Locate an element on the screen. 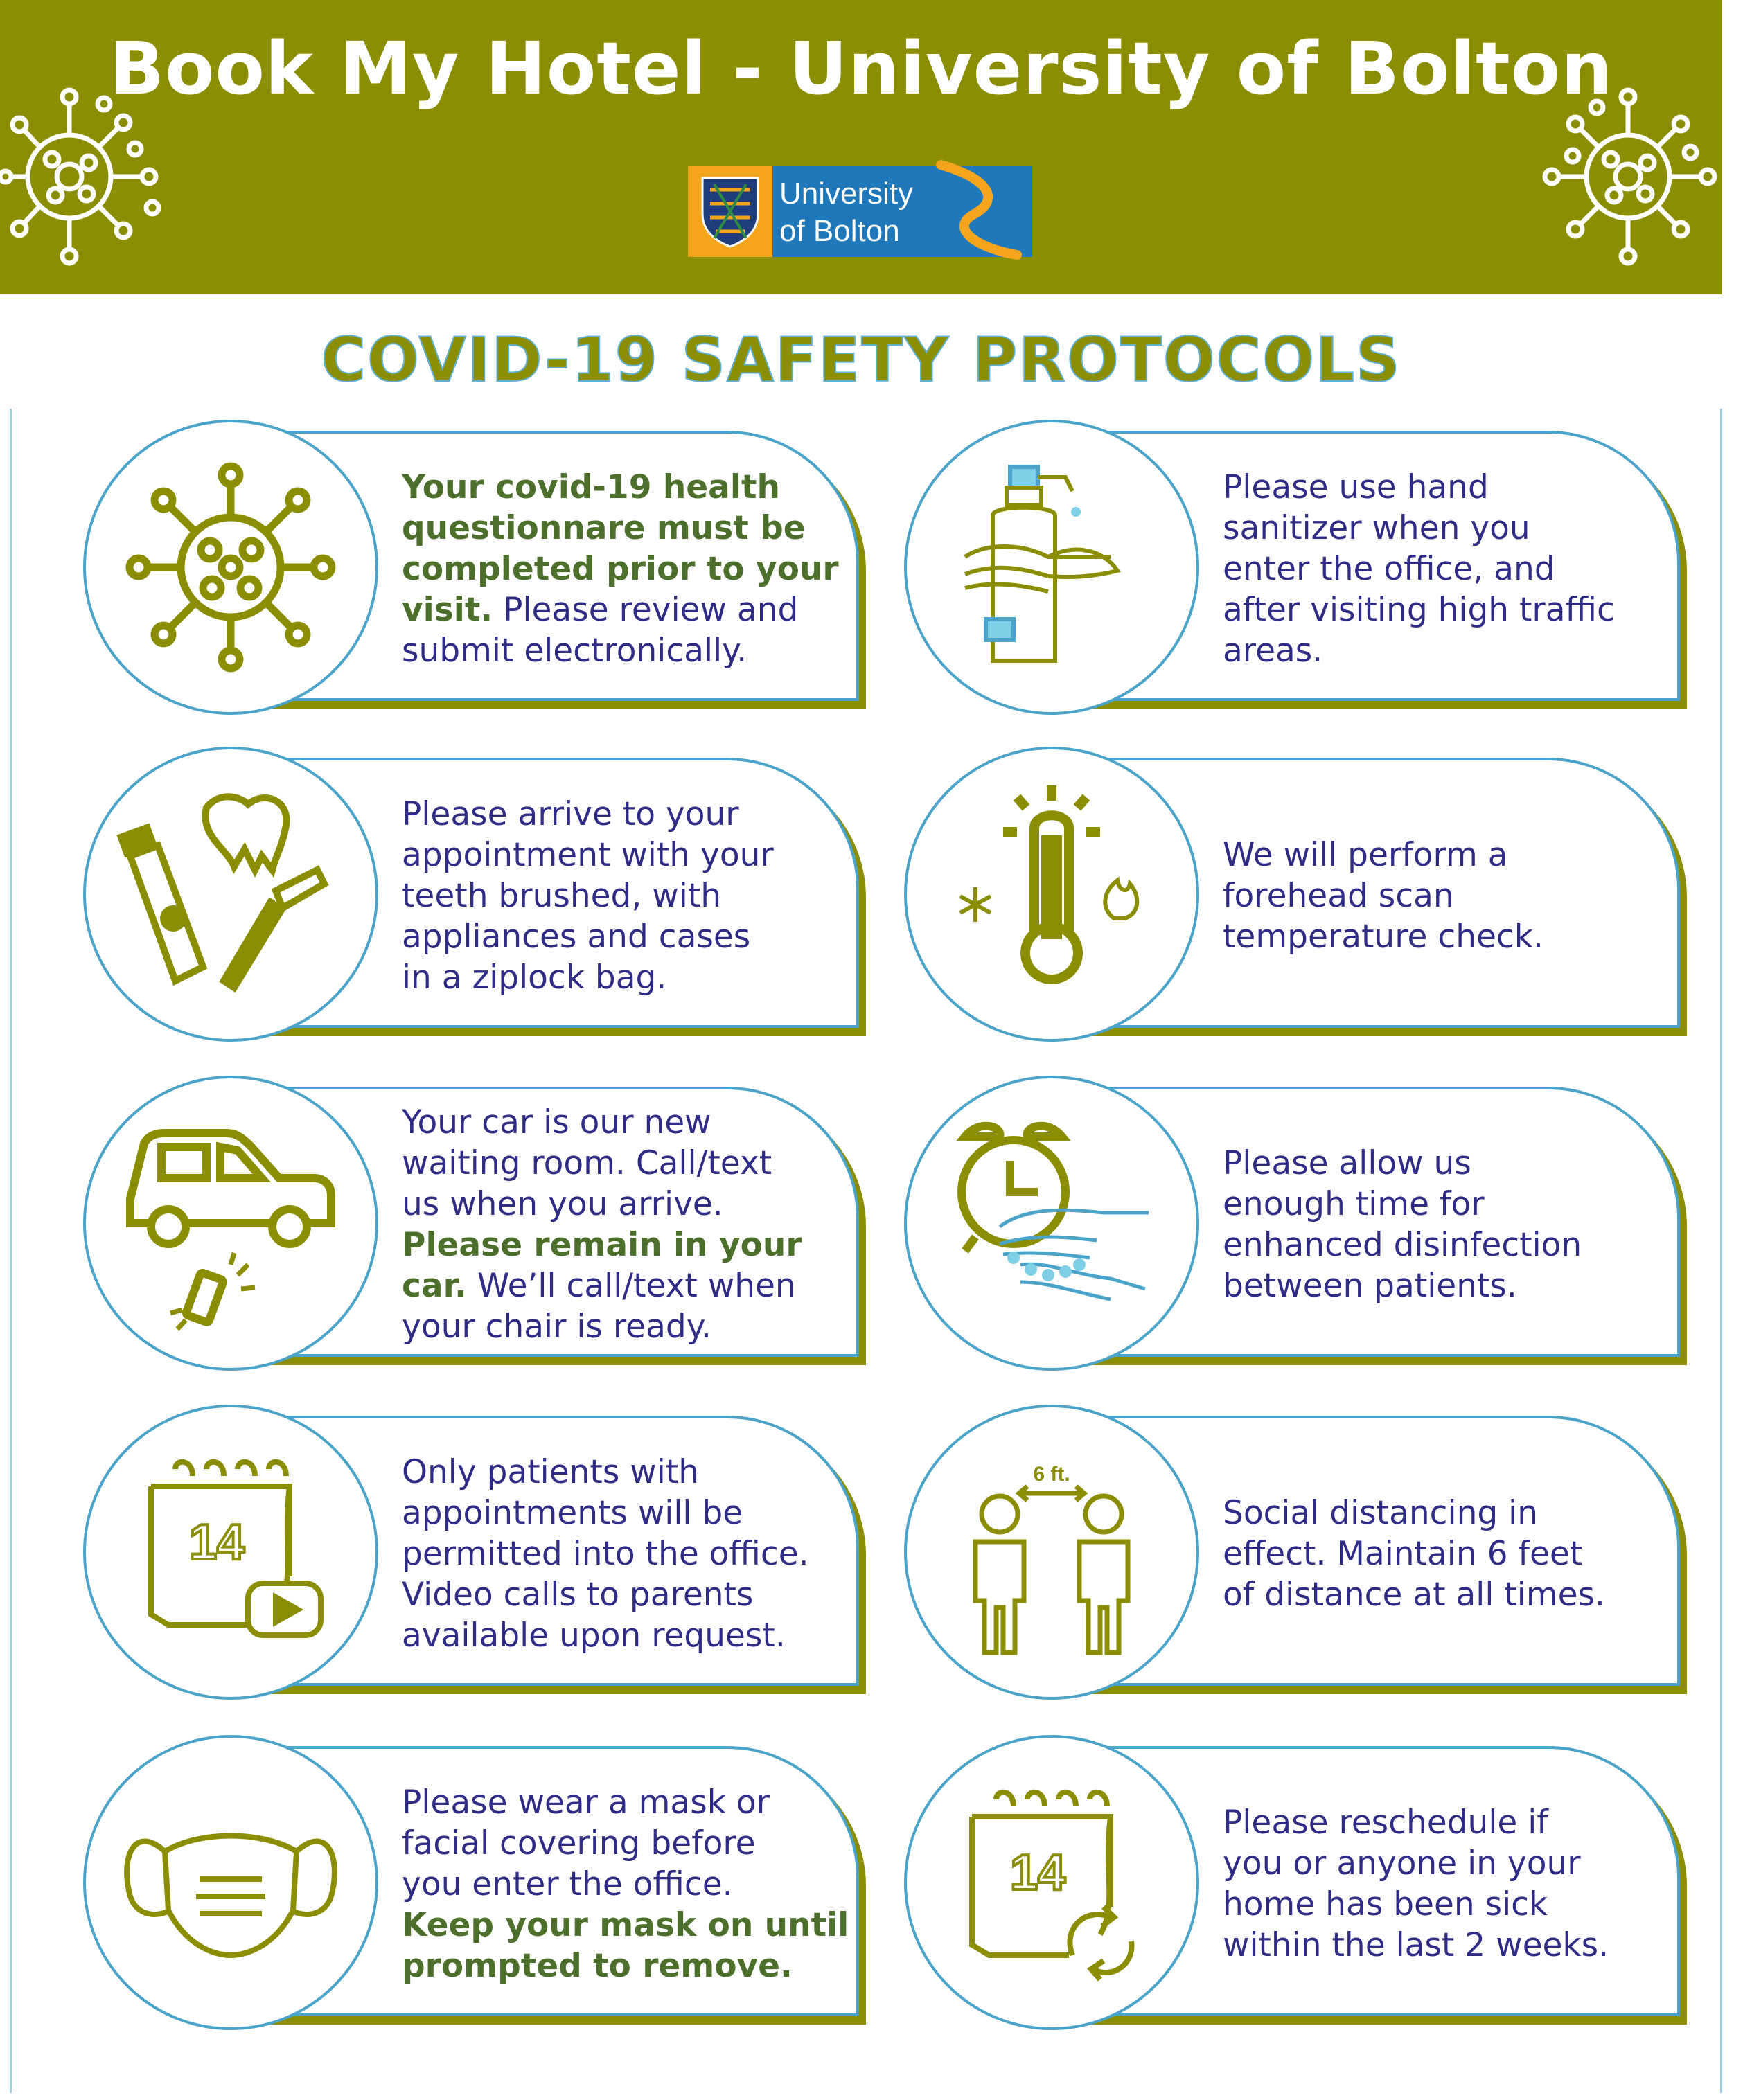  card-text-line: after visiting high traffic is located at coordinates (1444, 610).